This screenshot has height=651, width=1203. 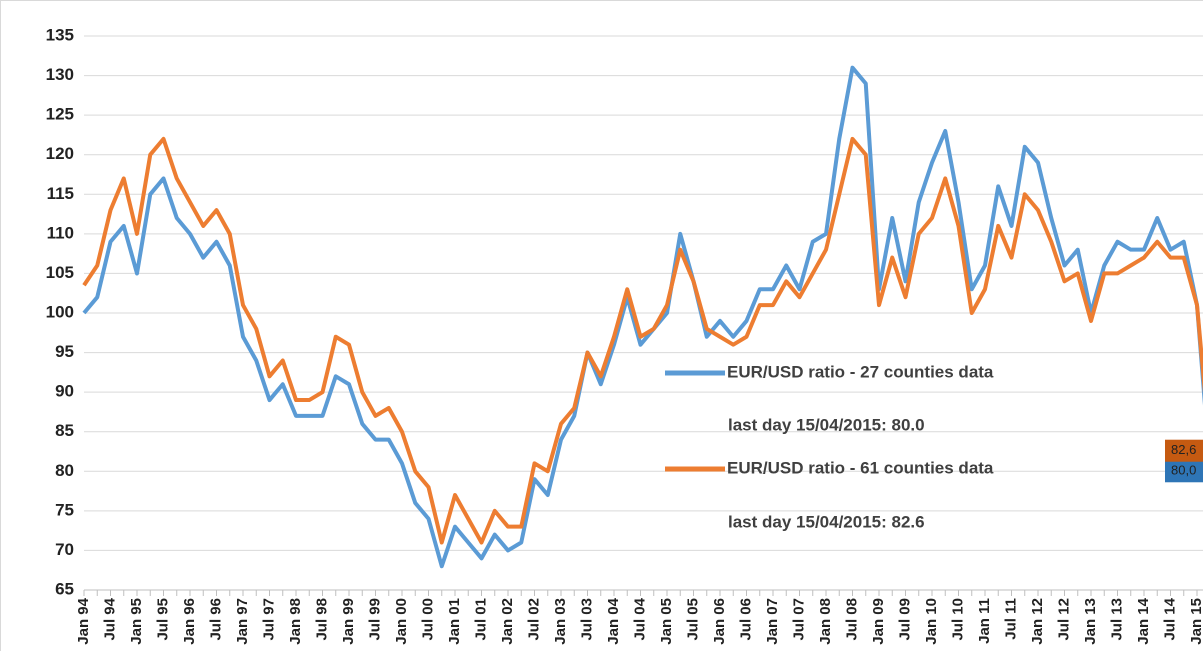 I want to click on legend-label: EUR/USD ratio - 61 counties data, so click(x=860, y=467).